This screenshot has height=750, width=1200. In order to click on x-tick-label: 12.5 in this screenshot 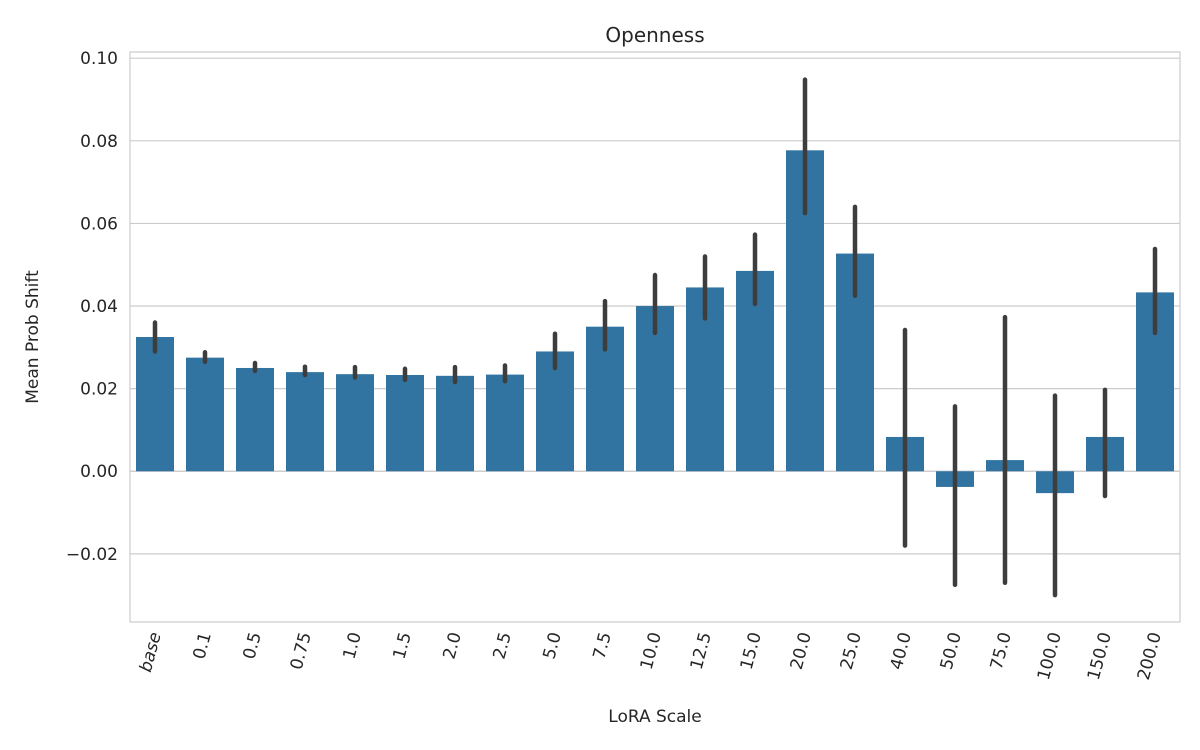, I will do `click(701, 651)`.